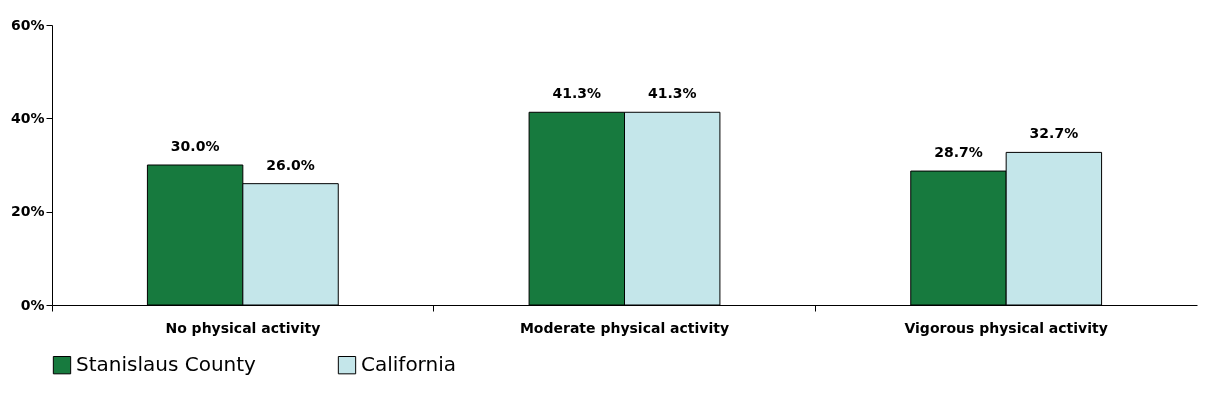 The width and height of the screenshot is (1224, 406). Describe the element at coordinates (27, 24) in the screenshot. I see `y-tick-label: 60%` at that location.